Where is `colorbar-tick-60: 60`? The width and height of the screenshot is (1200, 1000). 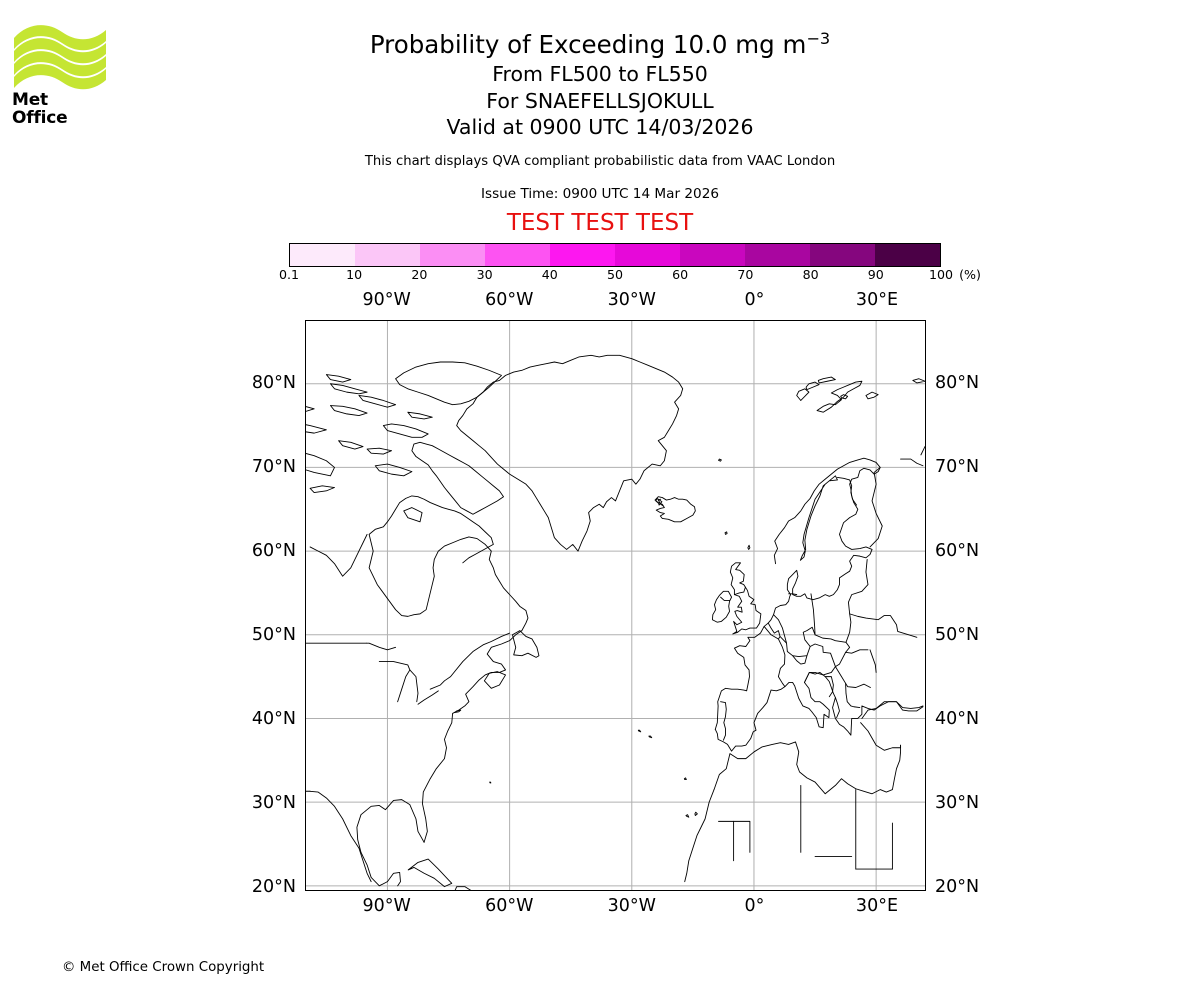 colorbar-tick-60: 60 is located at coordinates (680, 274).